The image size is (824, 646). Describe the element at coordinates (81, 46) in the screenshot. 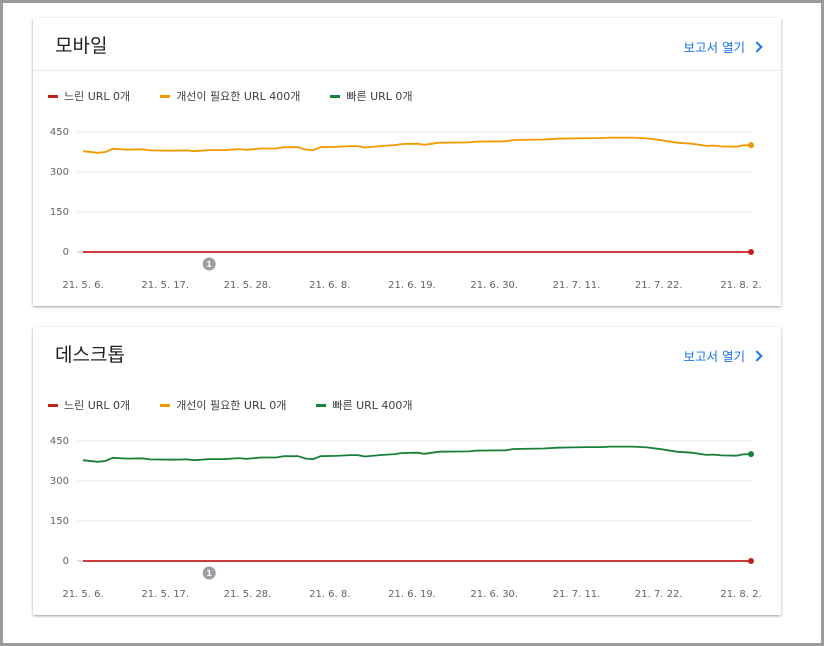

I see `card-title: 모바일` at that location.